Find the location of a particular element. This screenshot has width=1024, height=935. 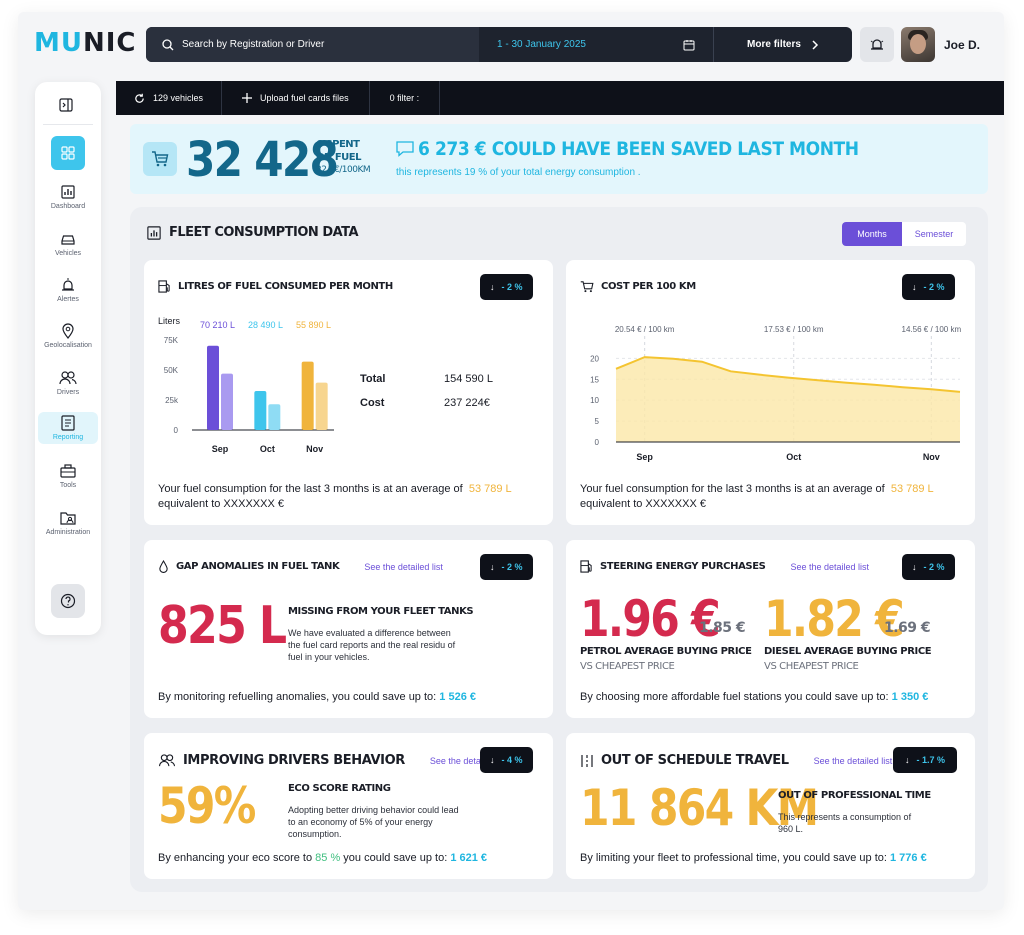

sidebar-item-label: Vehicles is located at coordinates (68, 253).